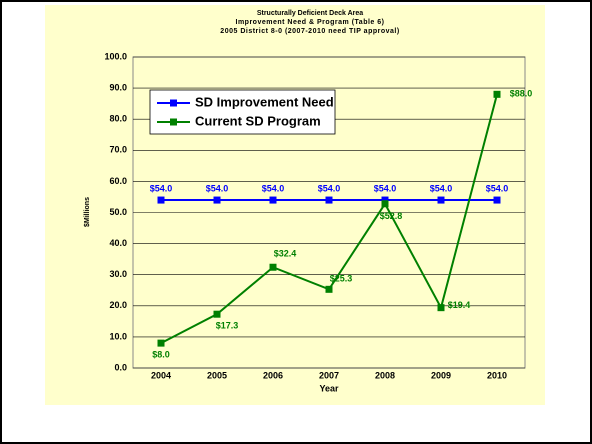 This screenshot has width=592, height=444. Describe the element at coordinates (310, 13) in the screenshot. I see `chart-title: Structurally Deficient Deck Area` at that location.